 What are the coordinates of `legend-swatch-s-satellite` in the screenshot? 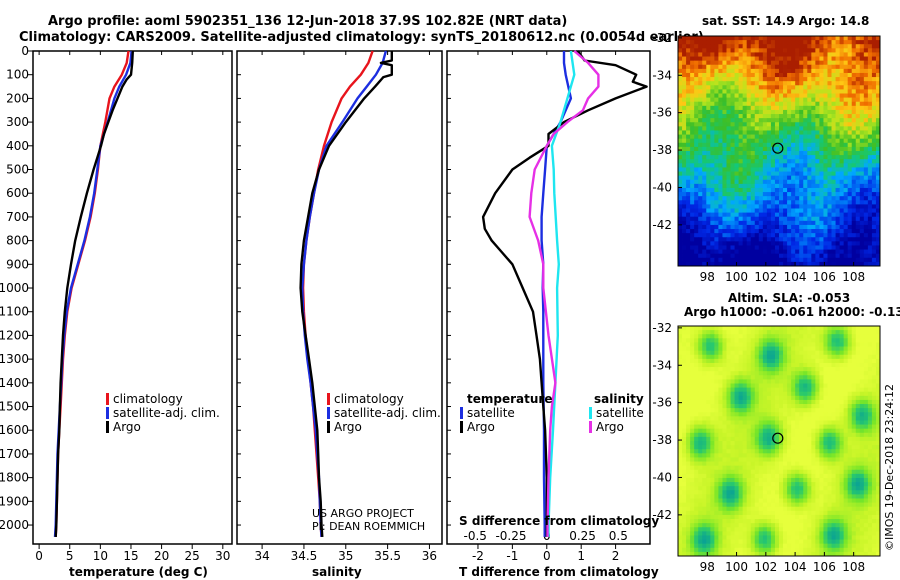 It's located at (590, 413).